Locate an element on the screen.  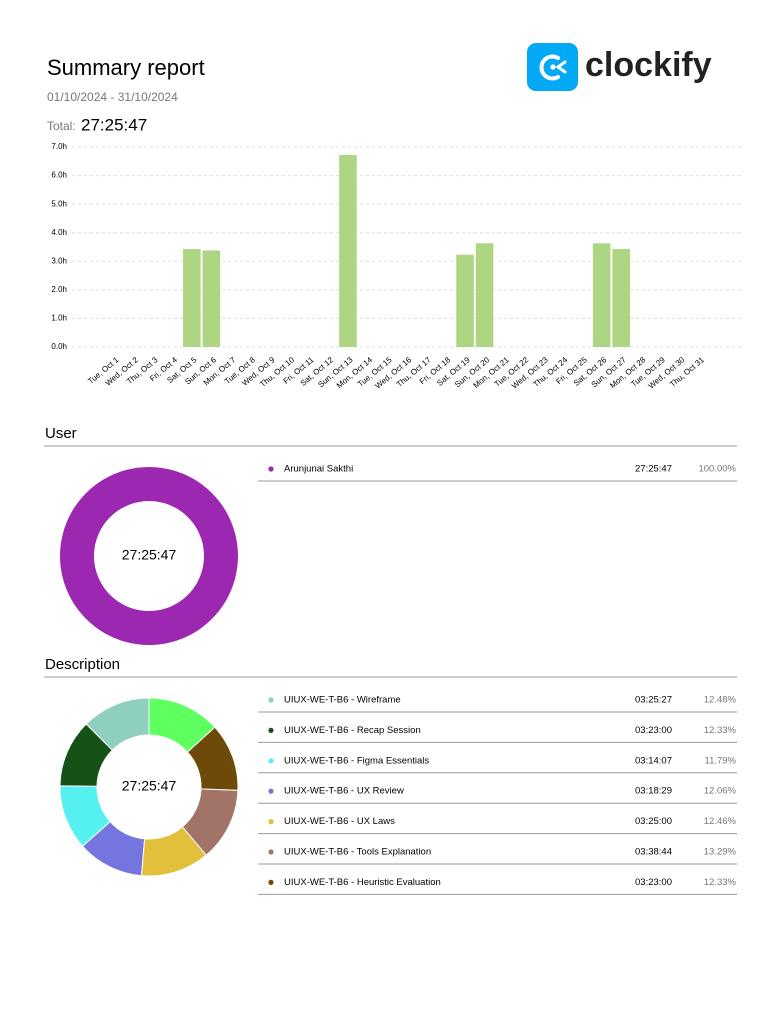
legend-name: UIUX-WE-T-B6 - UX Review is located at coordinates (344, 791).